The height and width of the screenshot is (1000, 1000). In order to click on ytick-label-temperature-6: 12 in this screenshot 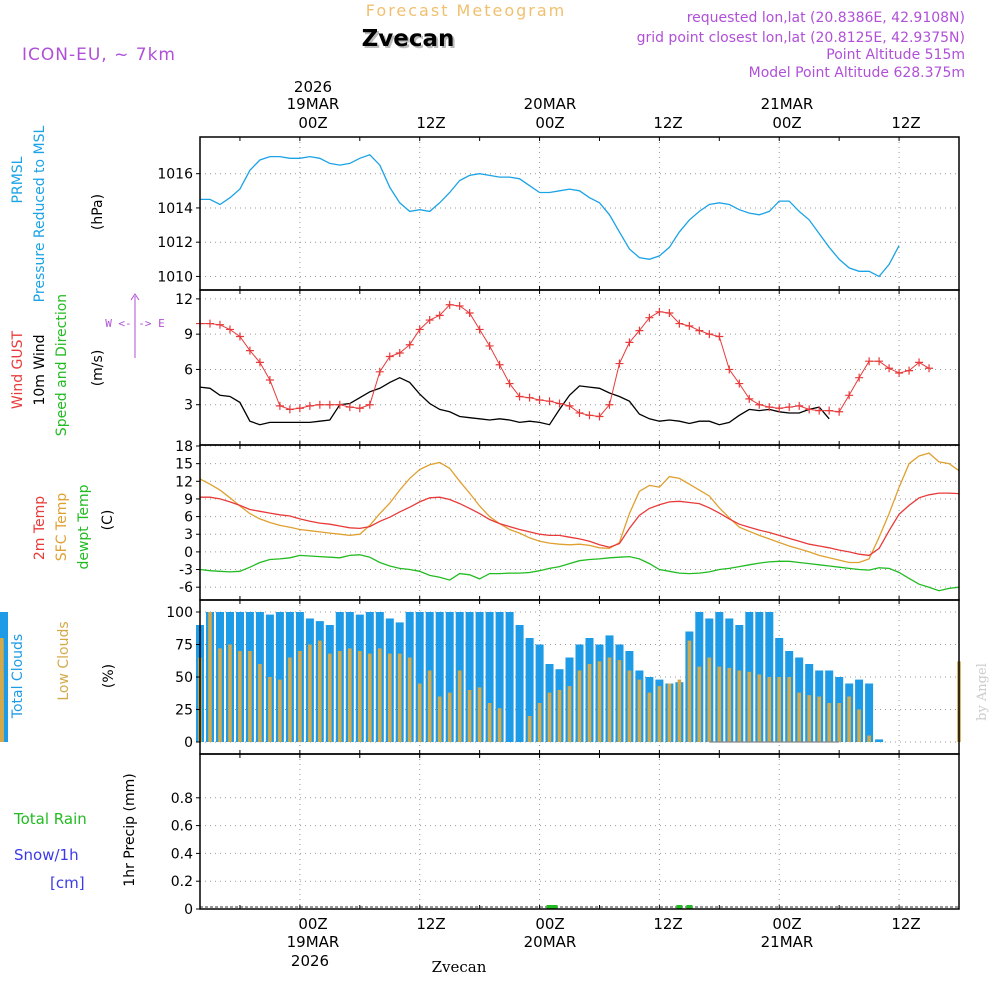, I will do `click(184, 482)`.